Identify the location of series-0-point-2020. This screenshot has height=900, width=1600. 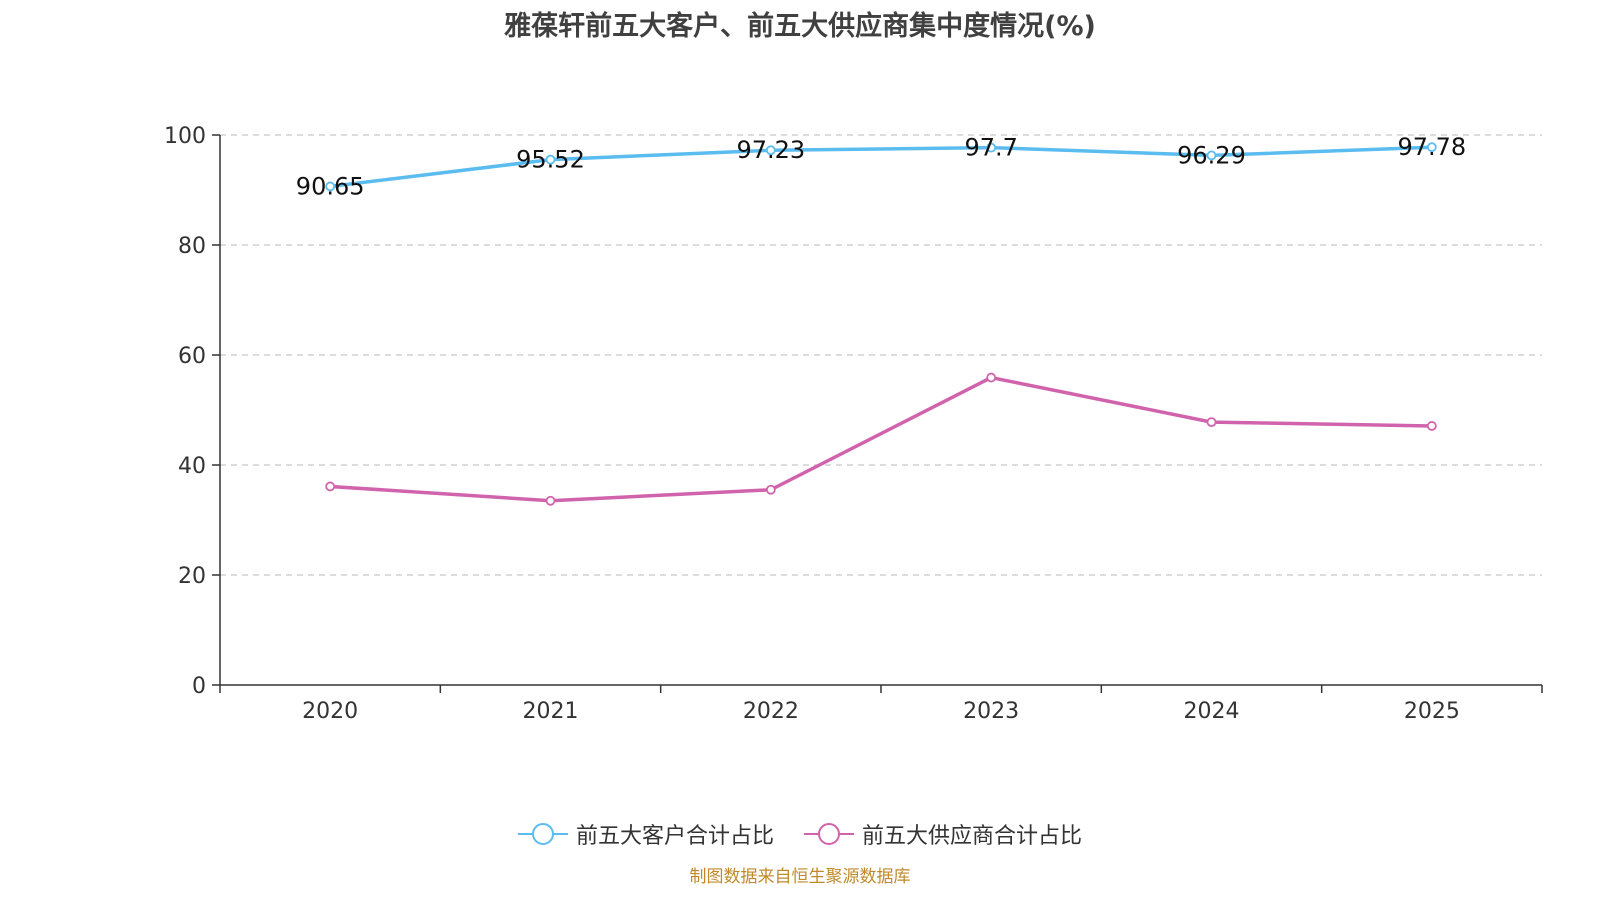
(330, 186).